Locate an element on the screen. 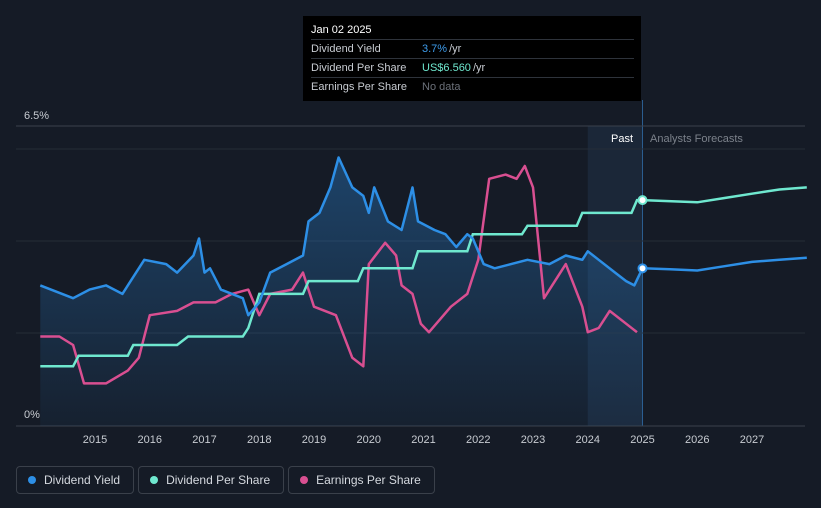 The height and width of the screenshot is (508, 821). legend-item-earnings-per-share: Earnings Per Share is located at coordinates (361, 480).